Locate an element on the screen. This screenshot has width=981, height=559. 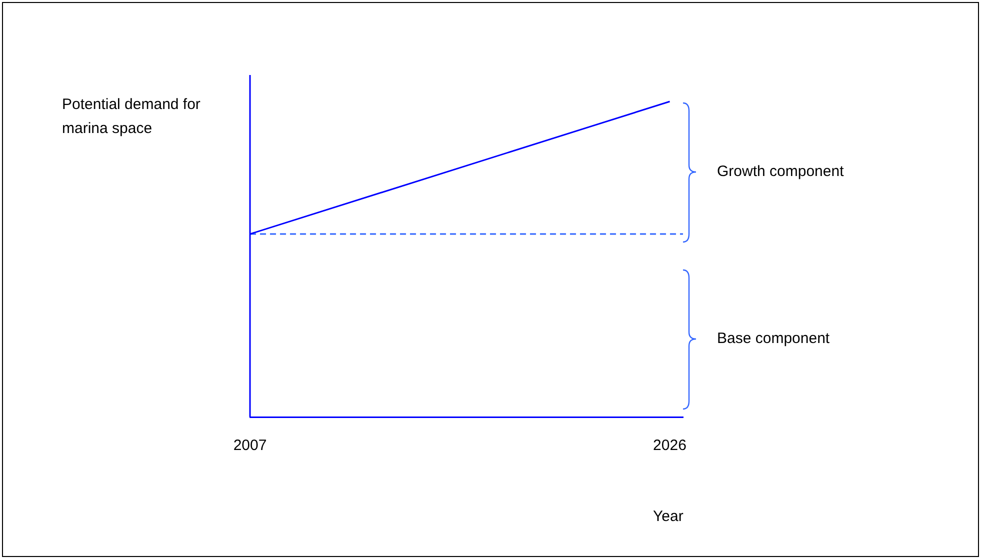
text: Base component is located at coordinates (773, 339).